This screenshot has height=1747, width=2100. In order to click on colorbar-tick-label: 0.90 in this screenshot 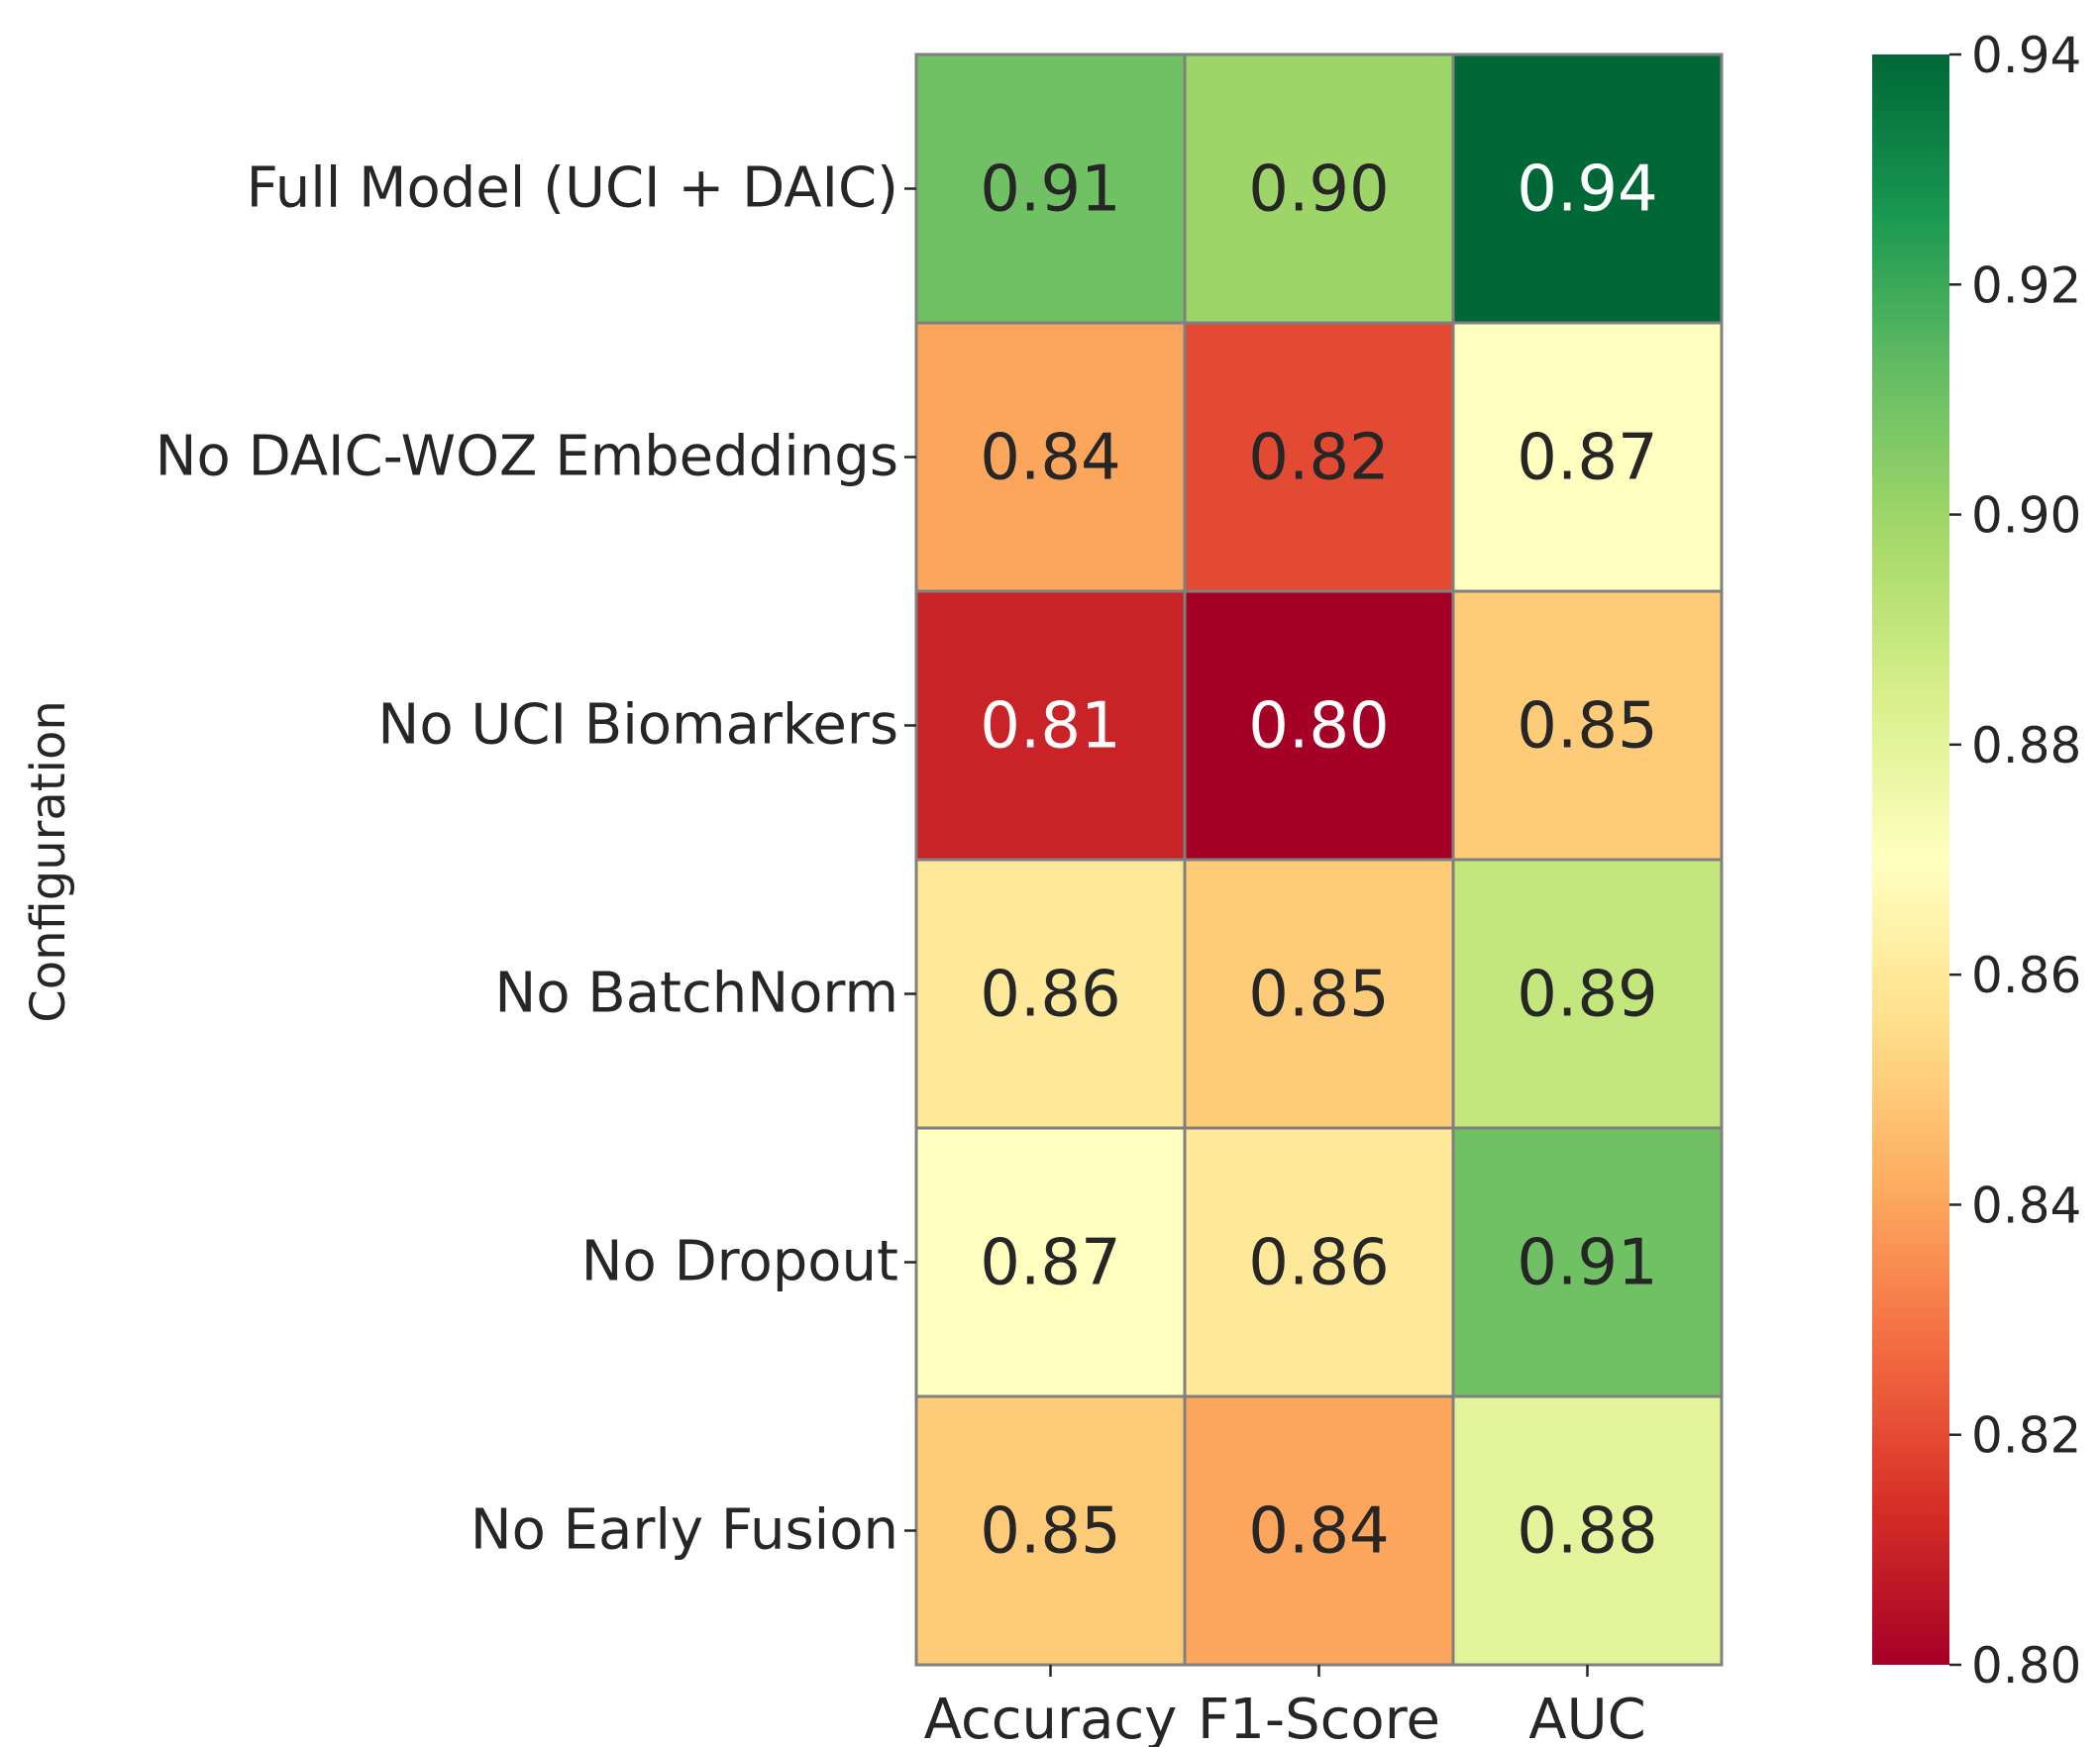, I will do `click(2026, 516)`.